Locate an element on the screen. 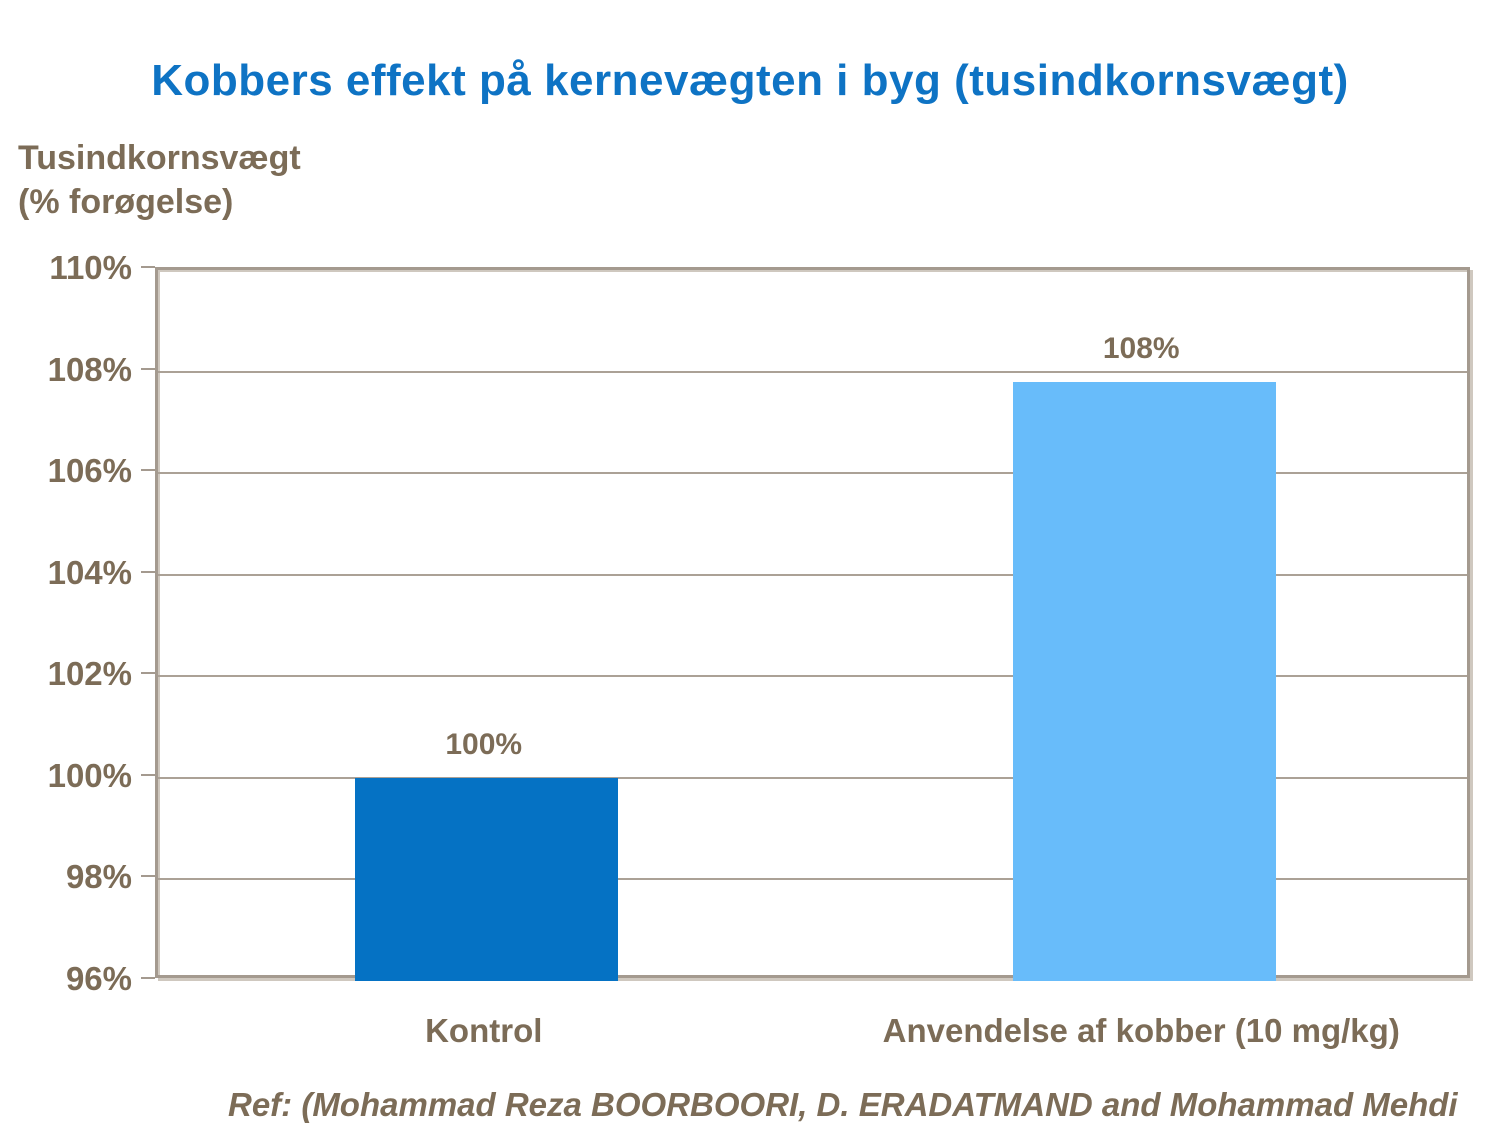 The height and width of the screenshot is (1126, 1500). y-tick-label-102: 102% is located at coordinates (89, 674).